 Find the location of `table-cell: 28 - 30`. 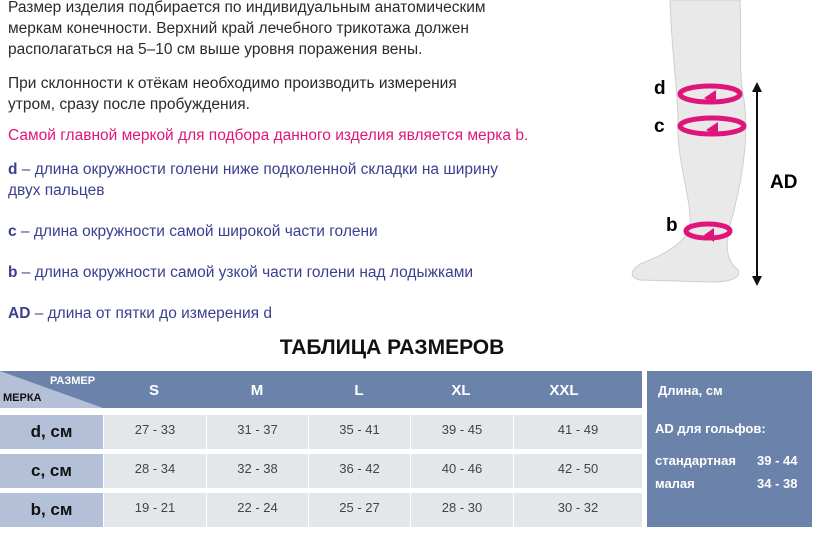

table-cell: 28 - 30 is located at coordinates (462, 510).